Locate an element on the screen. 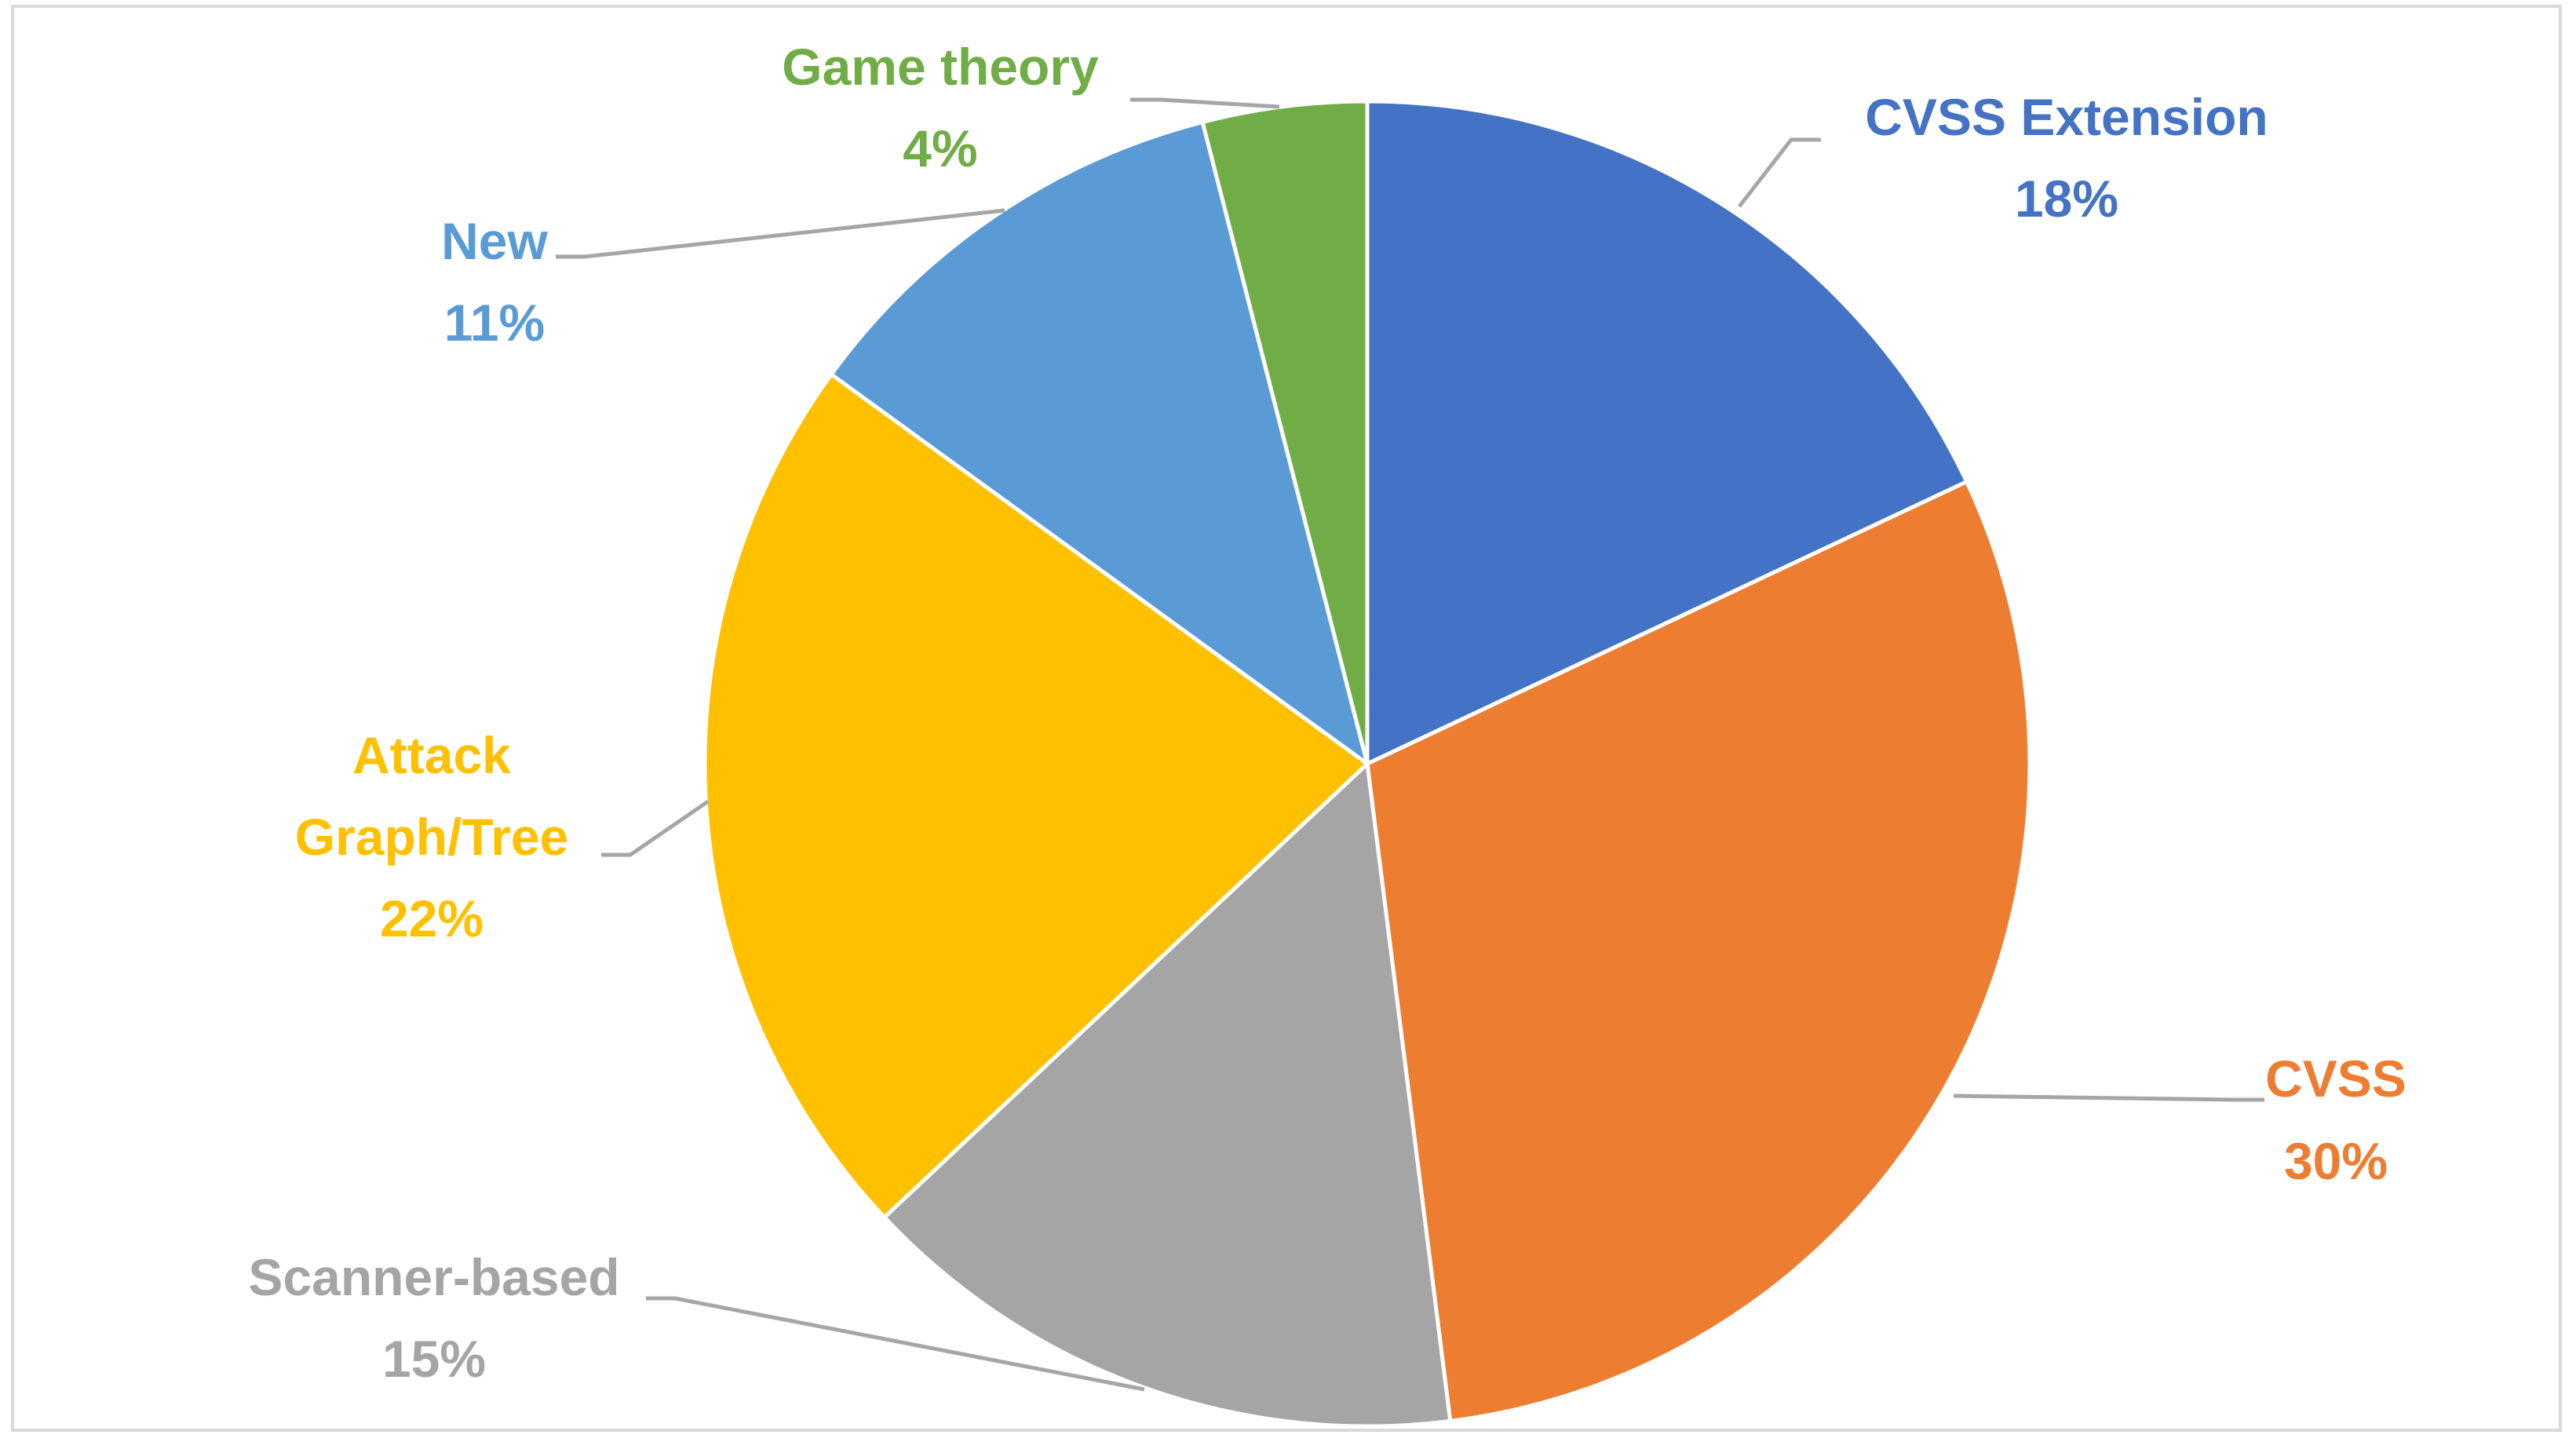 The image size is (2576, 1442). slice-percent-new: 11% is located at coordinates (494, 323).